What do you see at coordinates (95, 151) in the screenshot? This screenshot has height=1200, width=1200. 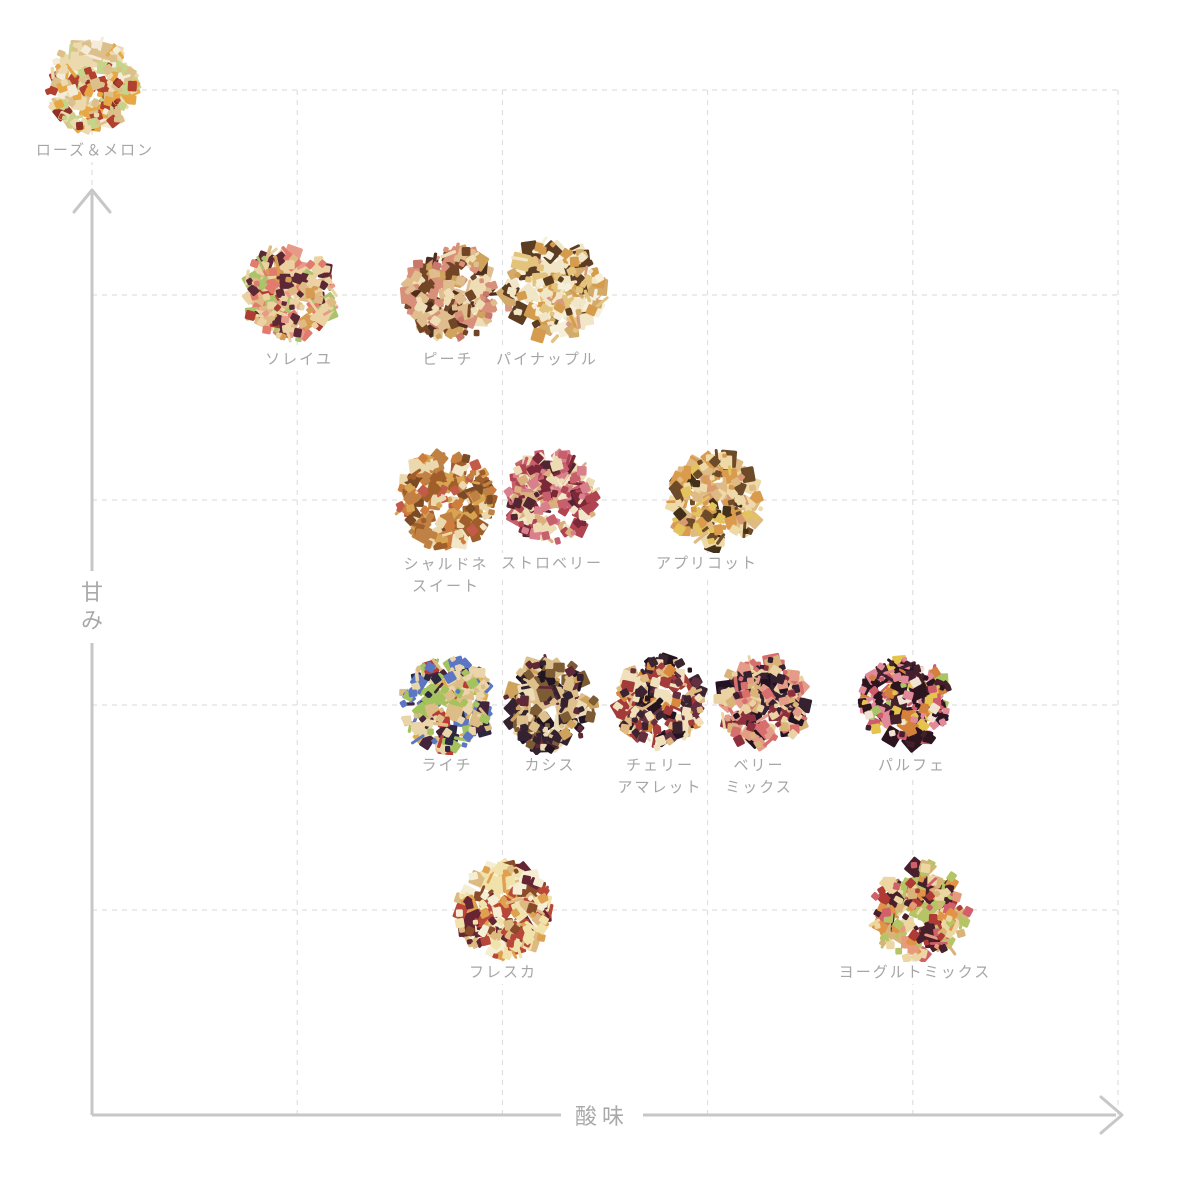 I see `point-label-rose-melon: ローズ＆メロン` at bounding box center [95, 151].